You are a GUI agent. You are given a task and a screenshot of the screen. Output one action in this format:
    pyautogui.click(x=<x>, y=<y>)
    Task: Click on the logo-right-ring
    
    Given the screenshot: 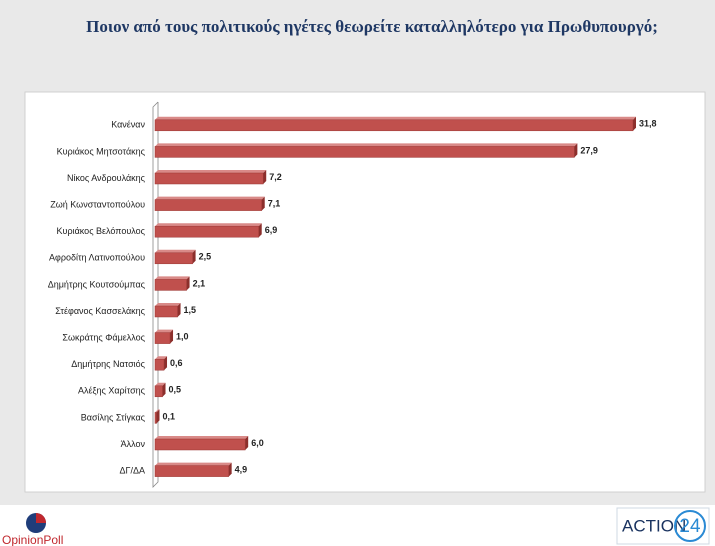 What is the action you would take?
    pyautogui.click(x=690, y=526)
    